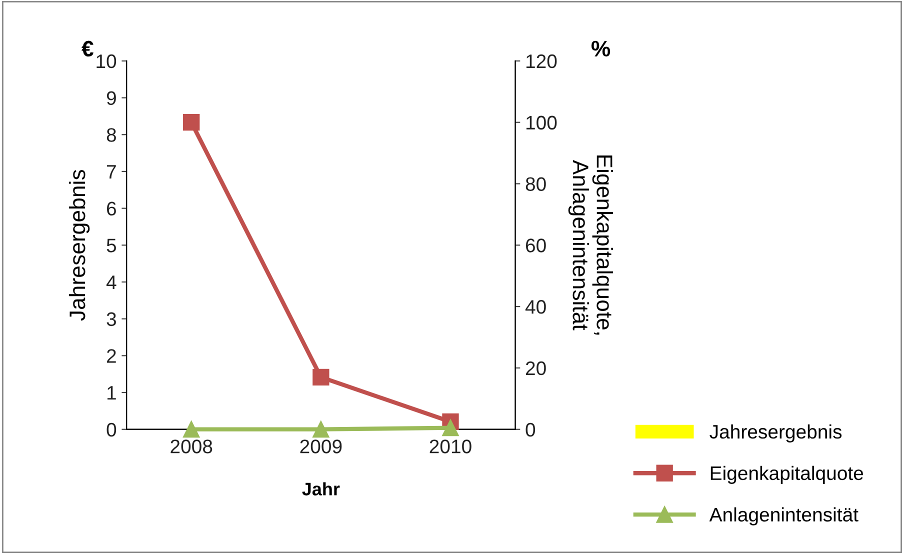 This screenshot has width=904, height=554. Describe the element at coordinates (787, 475) in the screenshot. I see `legend-label: Eigenkapitalquote` at that location.